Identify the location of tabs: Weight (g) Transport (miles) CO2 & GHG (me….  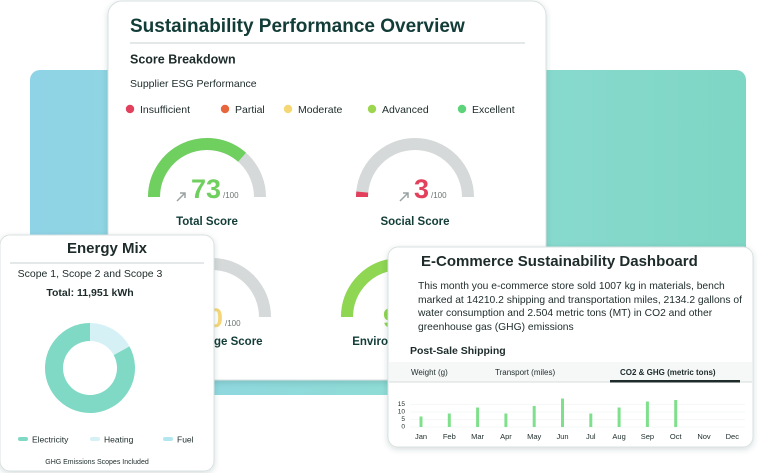
(575, 375).